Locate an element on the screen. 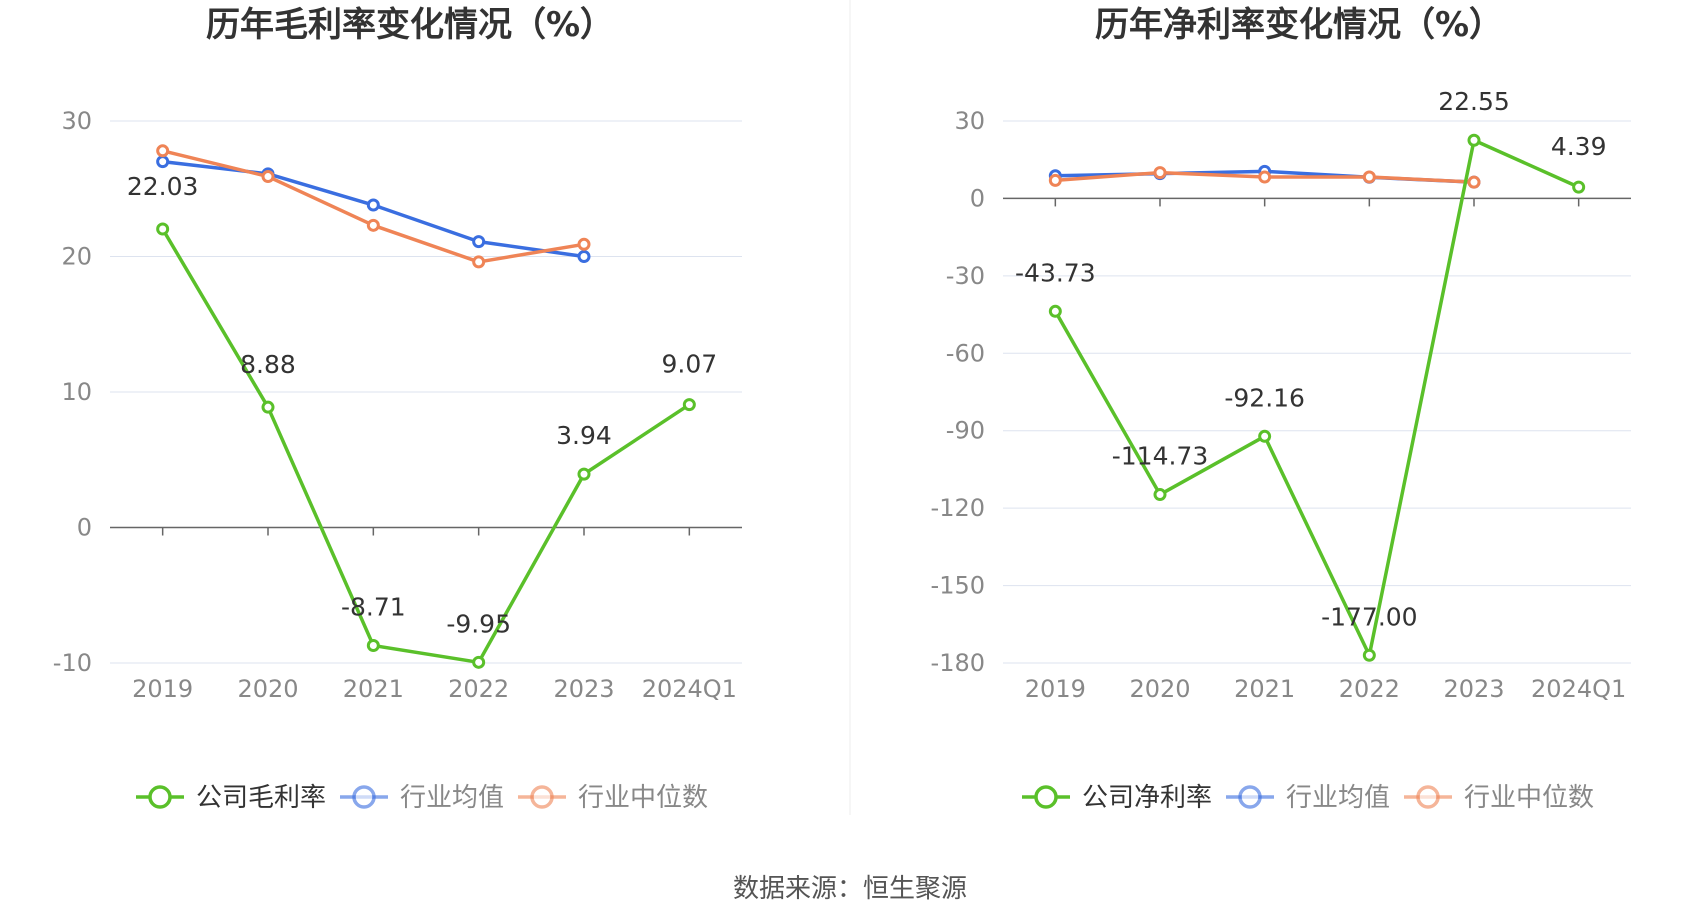  data-label: 4.39 is located at coordinates (1579, 146).